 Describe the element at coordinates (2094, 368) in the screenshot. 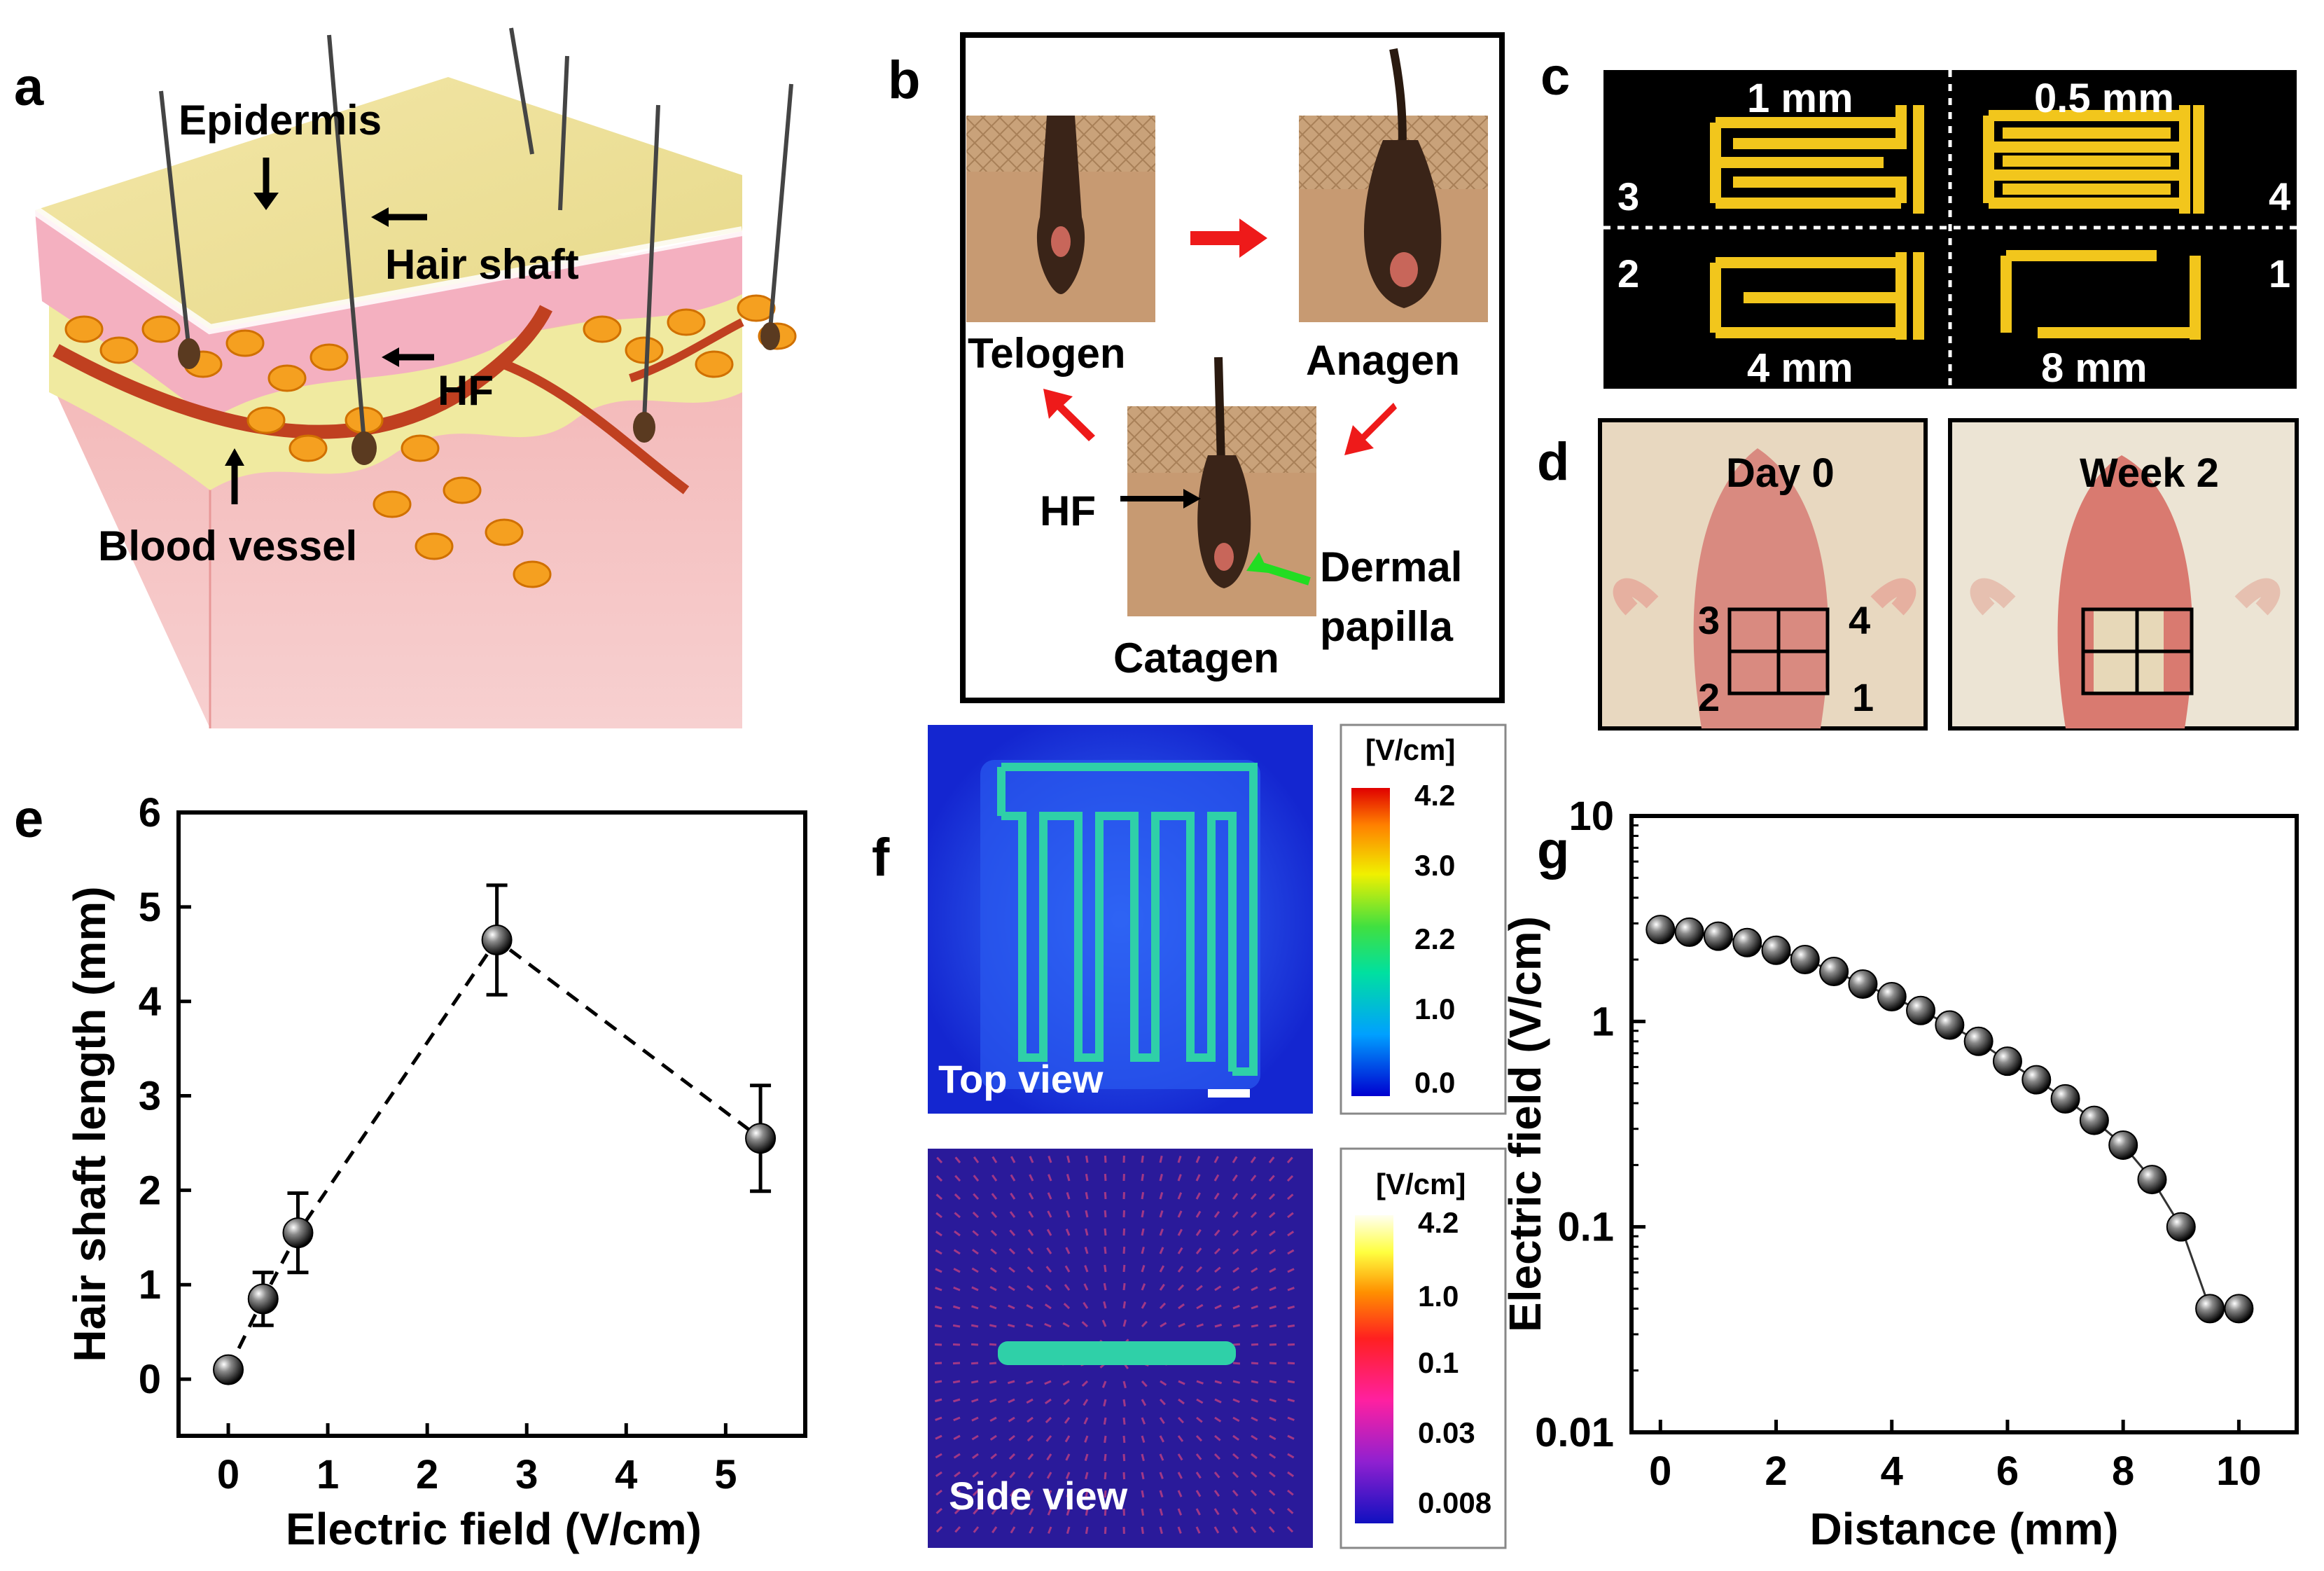

I see `label-size-8mm: 8 mm` at that location.